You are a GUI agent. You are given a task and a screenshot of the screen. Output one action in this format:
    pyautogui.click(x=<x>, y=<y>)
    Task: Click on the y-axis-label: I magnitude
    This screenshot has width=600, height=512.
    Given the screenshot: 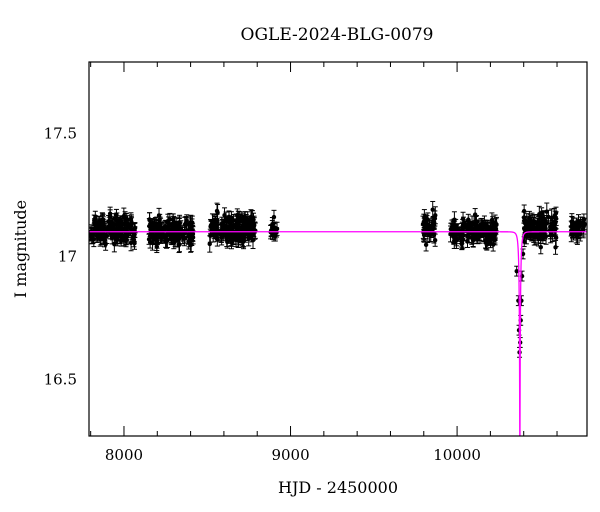 What is the action you would take?
    pyautogui.click(x=20, y=249)
    